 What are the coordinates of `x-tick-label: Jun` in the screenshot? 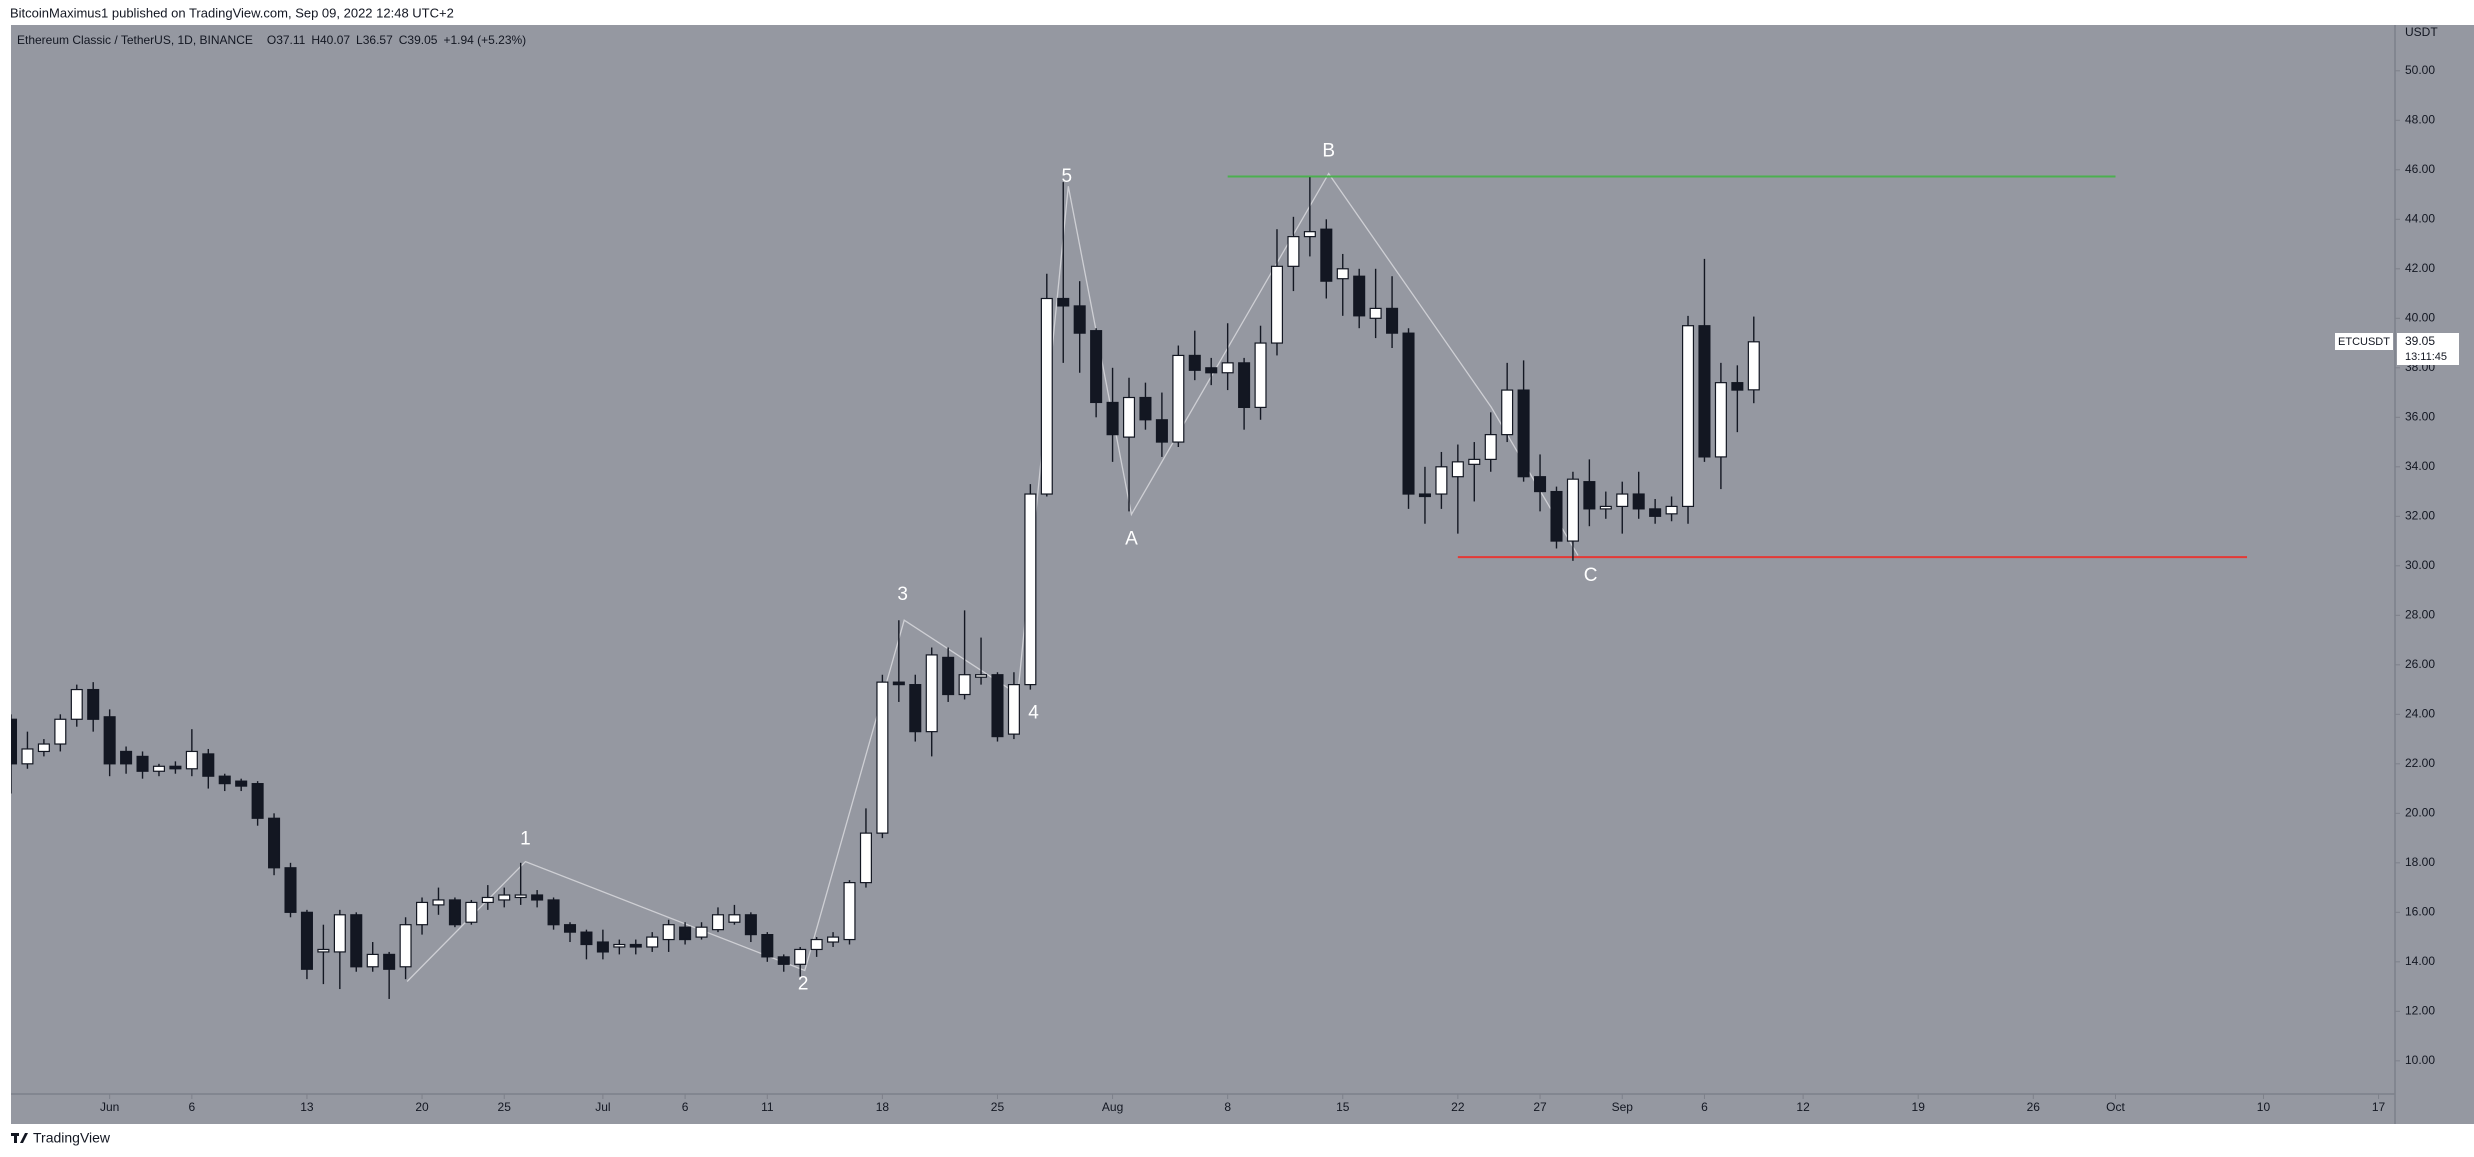 It's located at (109, 1107).